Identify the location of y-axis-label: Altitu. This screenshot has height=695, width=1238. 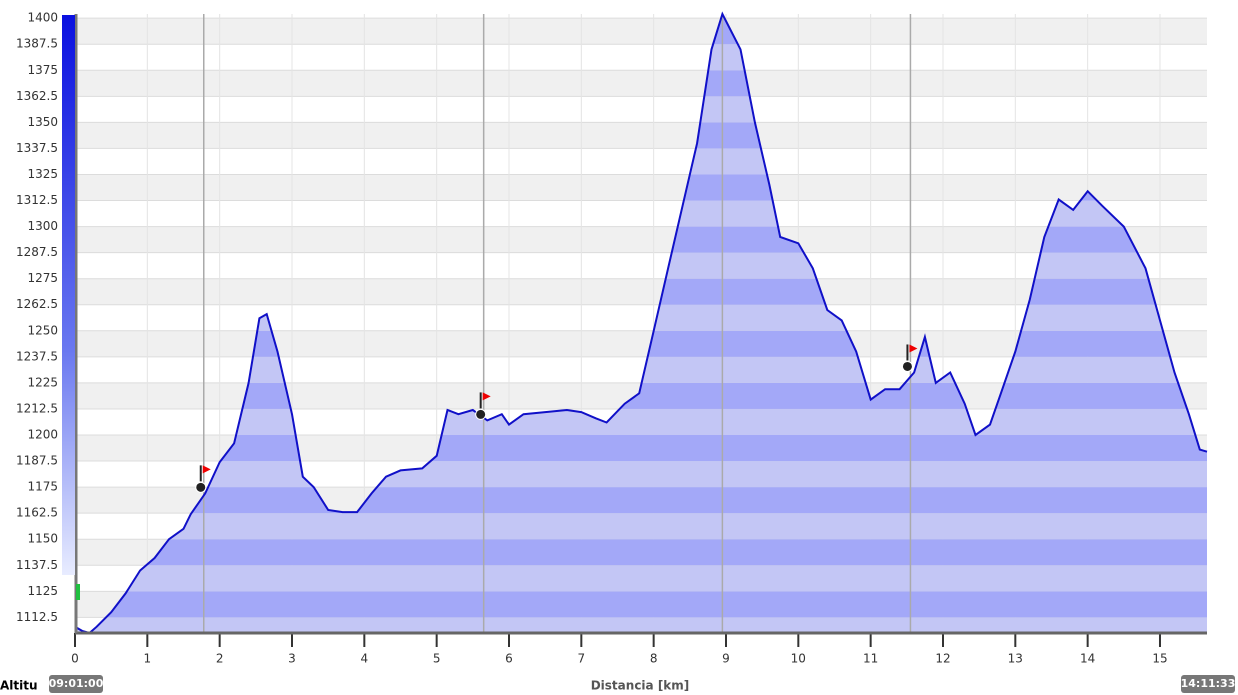
(19, 686).